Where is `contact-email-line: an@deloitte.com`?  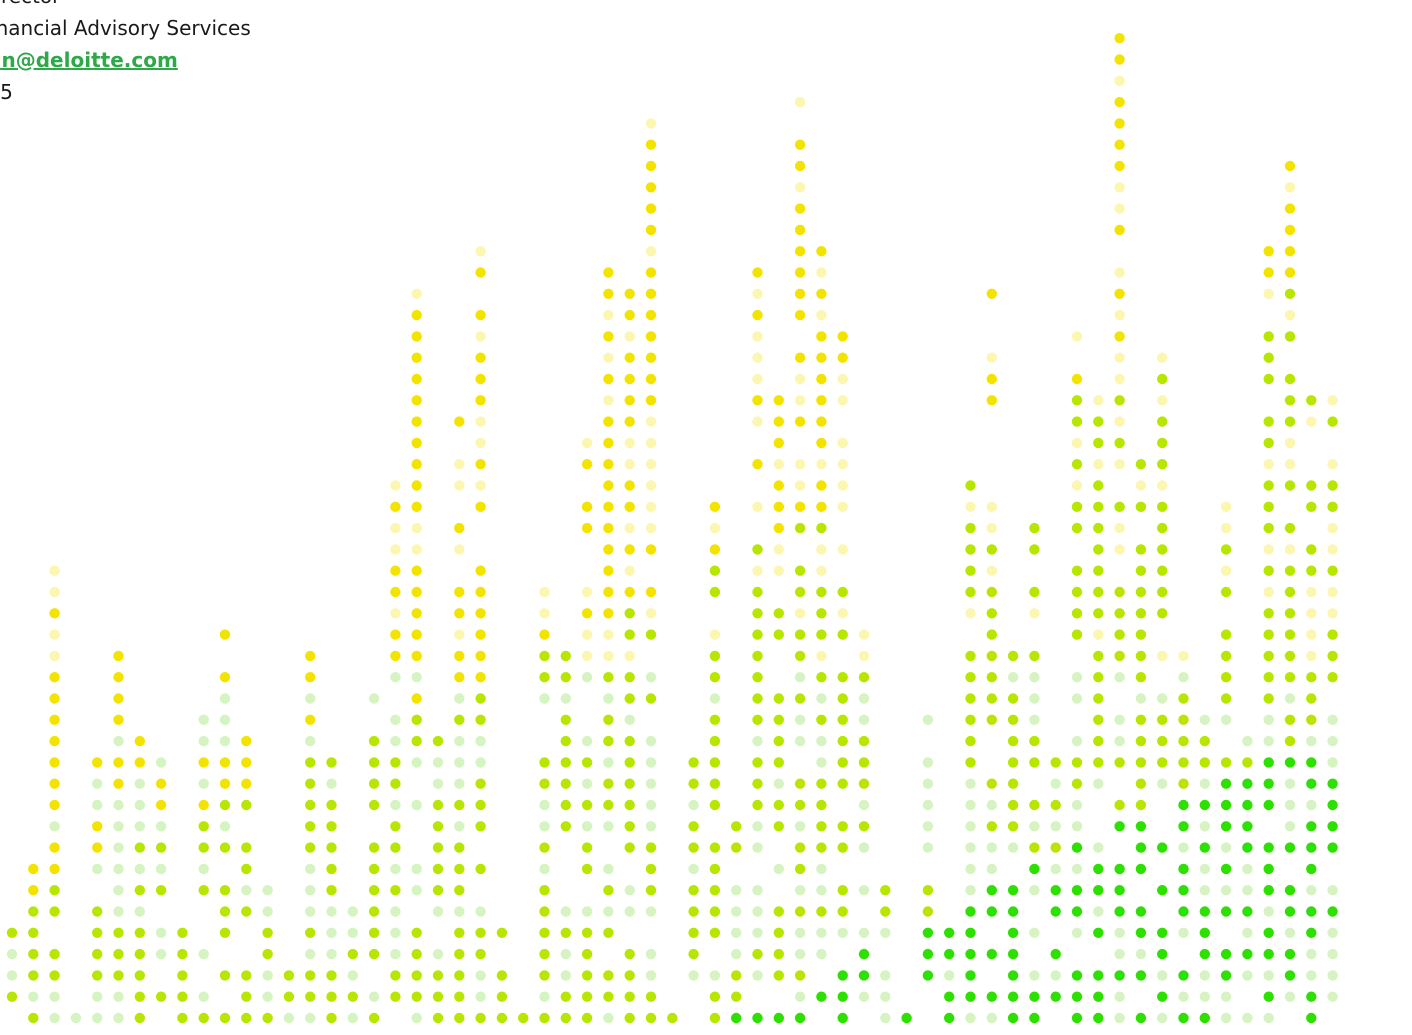 contact-email-line: an@deloitte.com is located at coordinates (125, 60).